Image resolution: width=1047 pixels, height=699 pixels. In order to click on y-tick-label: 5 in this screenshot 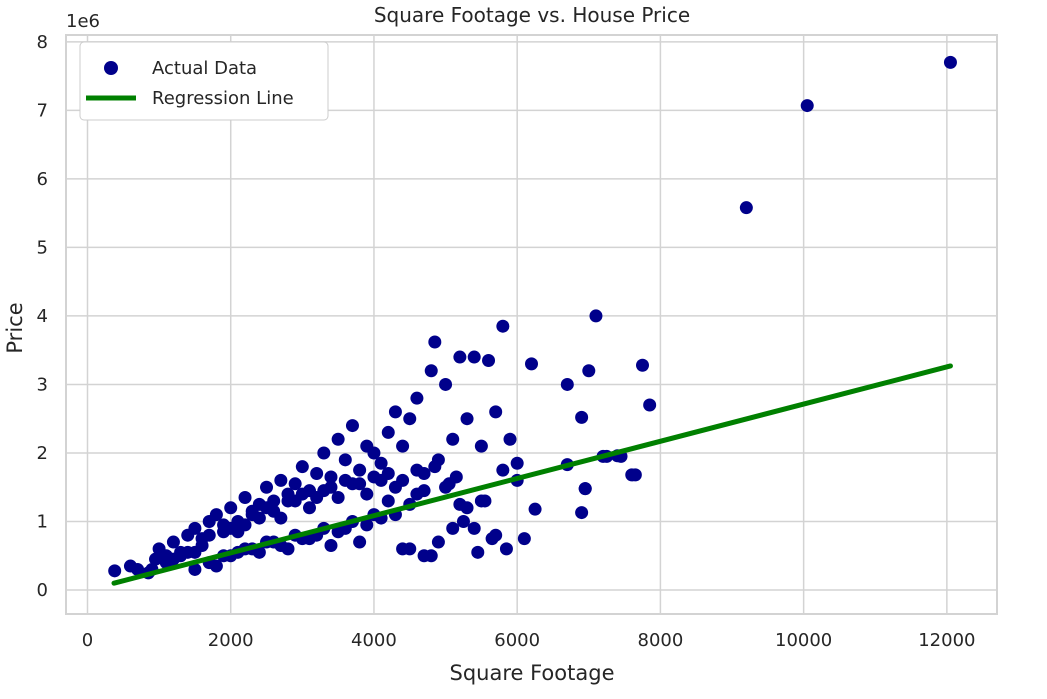, I will do `click(42, 247)`.